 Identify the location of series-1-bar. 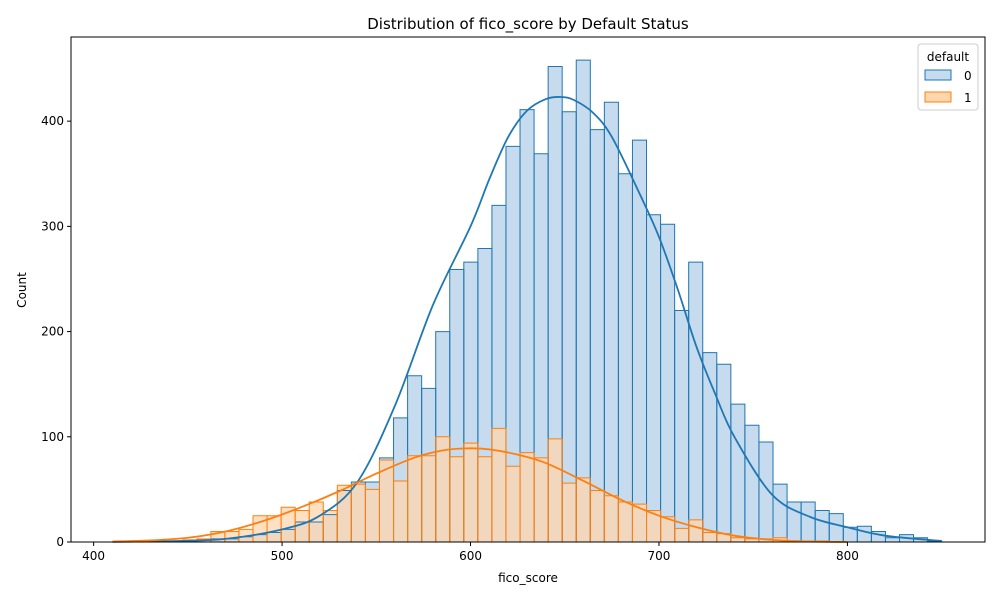
(696, 530).